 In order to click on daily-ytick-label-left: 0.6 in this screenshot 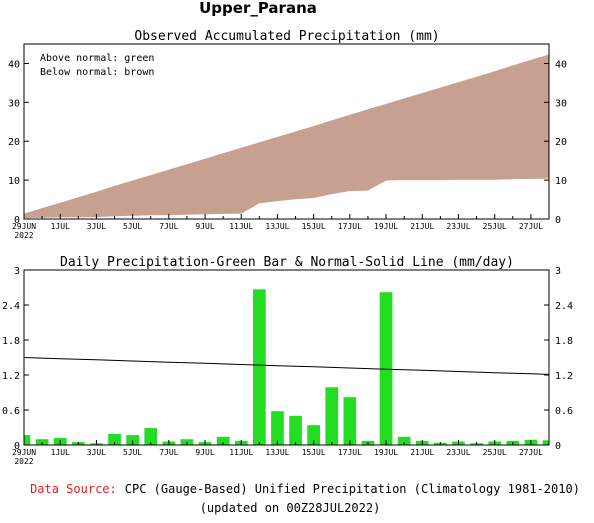, I will do `click(11, 411)`.